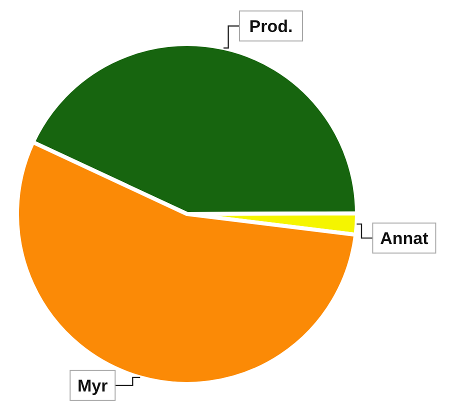 The image size is (454, 408). What do you see at coordinates (404, 238) in the screenshot?
I see `slice-label: Annat` at bounding box center [404, 238].